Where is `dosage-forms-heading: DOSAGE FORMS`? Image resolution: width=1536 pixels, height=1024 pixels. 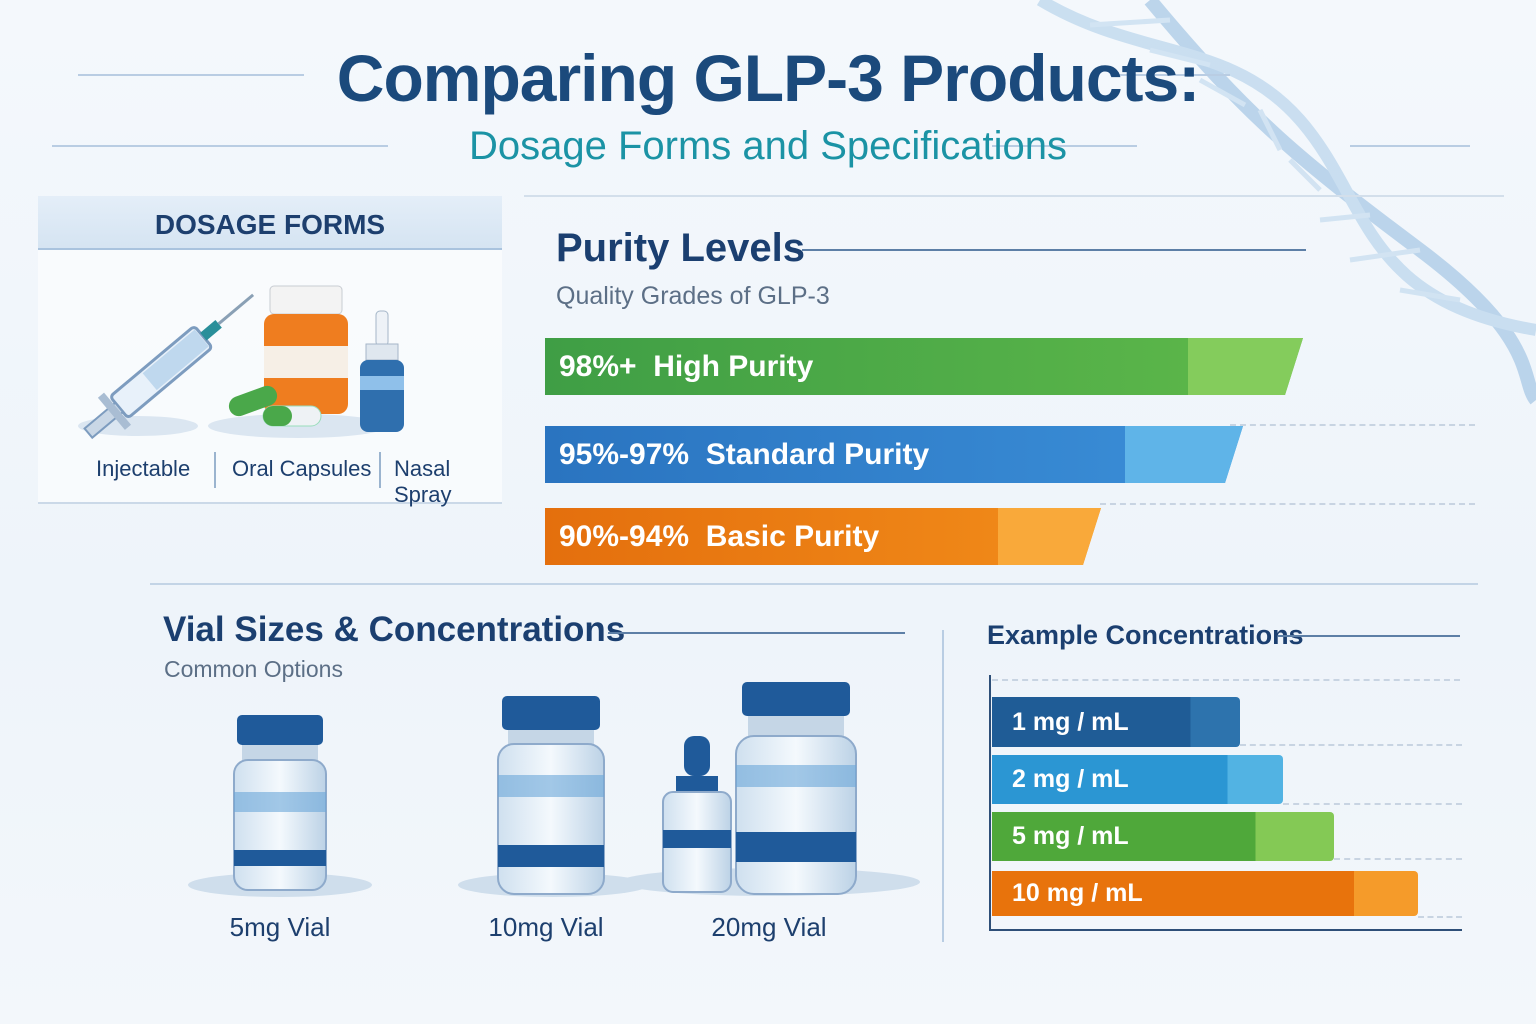
dosage-forms-heading: DOSAGE FORMS is located at coordinates (270, 223).